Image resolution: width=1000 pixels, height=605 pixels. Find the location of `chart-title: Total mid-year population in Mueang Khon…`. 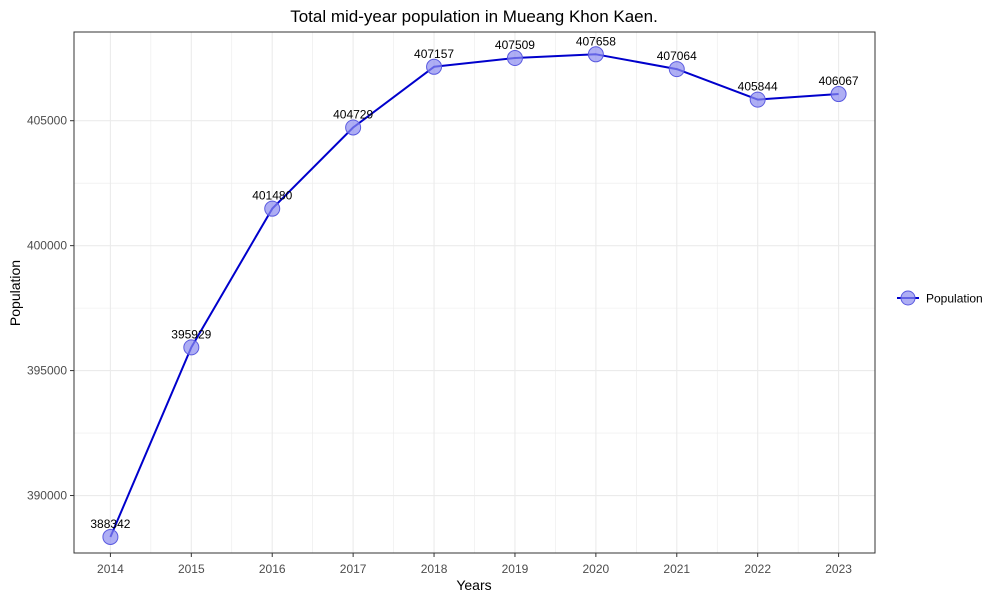

chart-title: Total mid-year population in Mueang Khon… is located at coordinates (474, 16).